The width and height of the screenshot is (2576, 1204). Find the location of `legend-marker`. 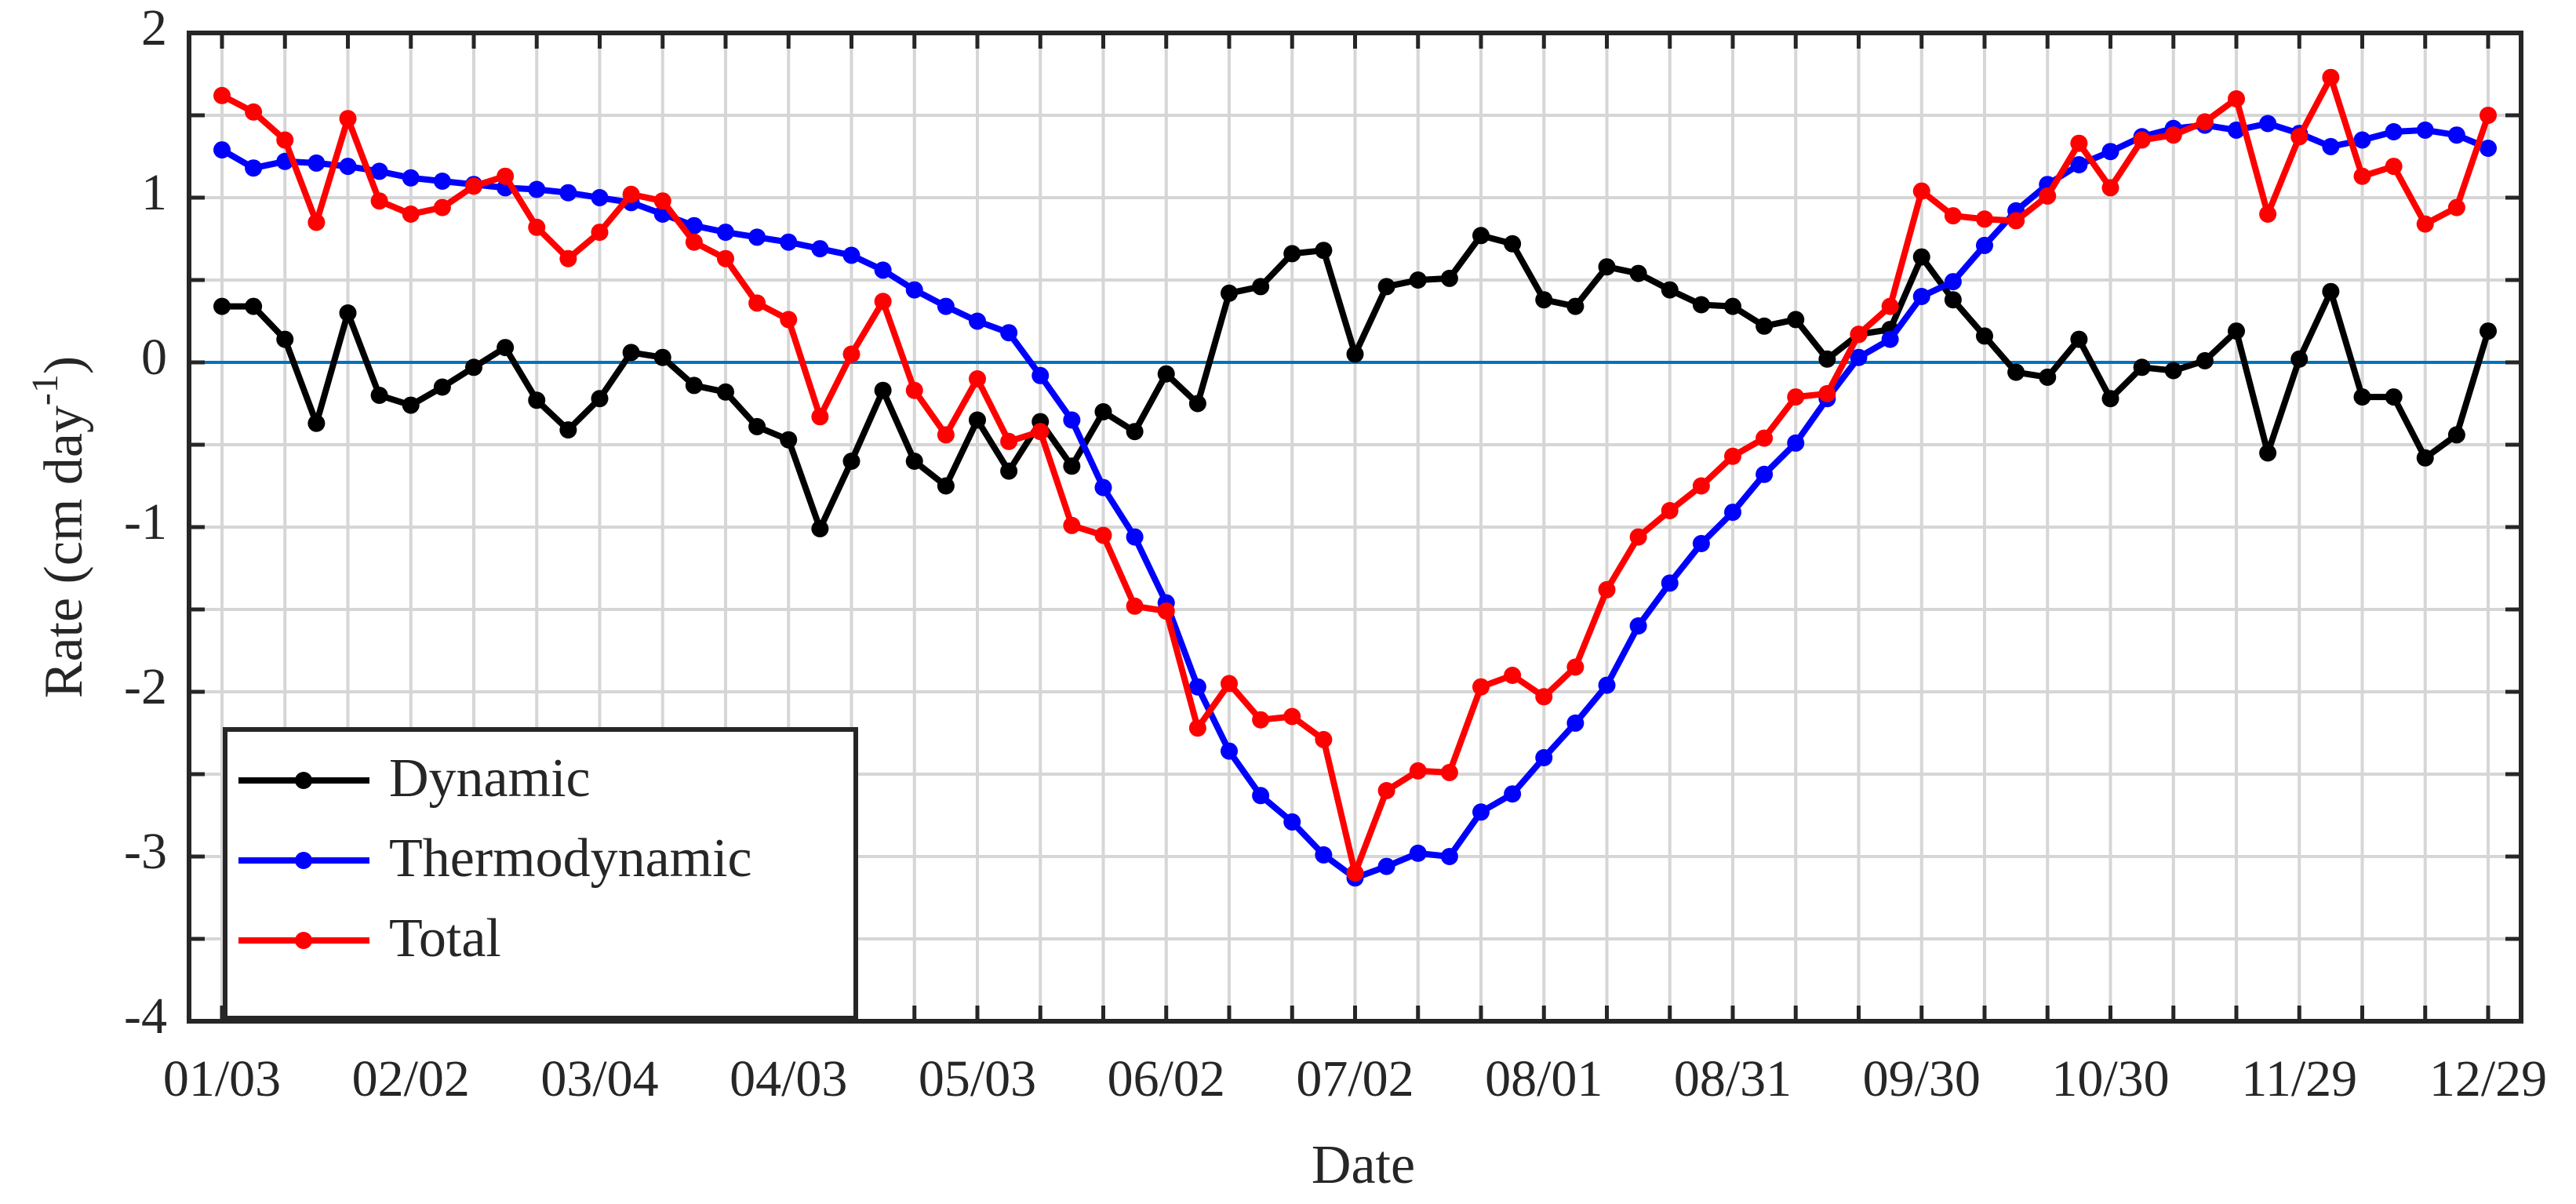

legend-marker is located at coordinates (303, 780).